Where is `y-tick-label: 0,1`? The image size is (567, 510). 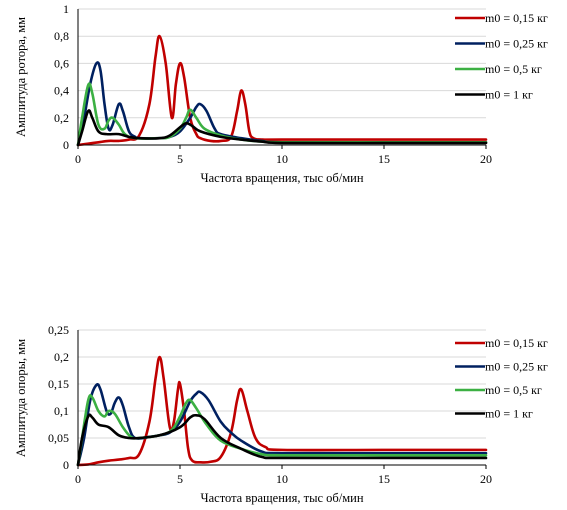 y-tick-label: 0,1 is located at coordinates (61, 411).